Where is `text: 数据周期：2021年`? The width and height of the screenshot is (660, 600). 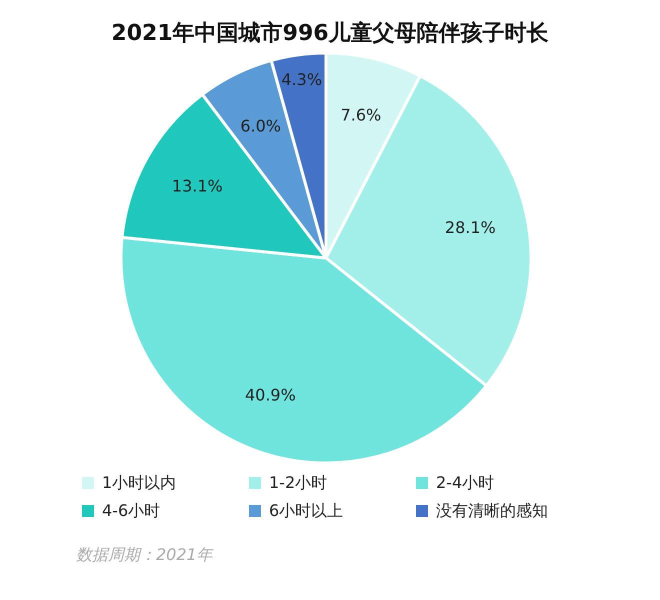
text: 数据周期：2021年 is located at coordinates (145, 554).